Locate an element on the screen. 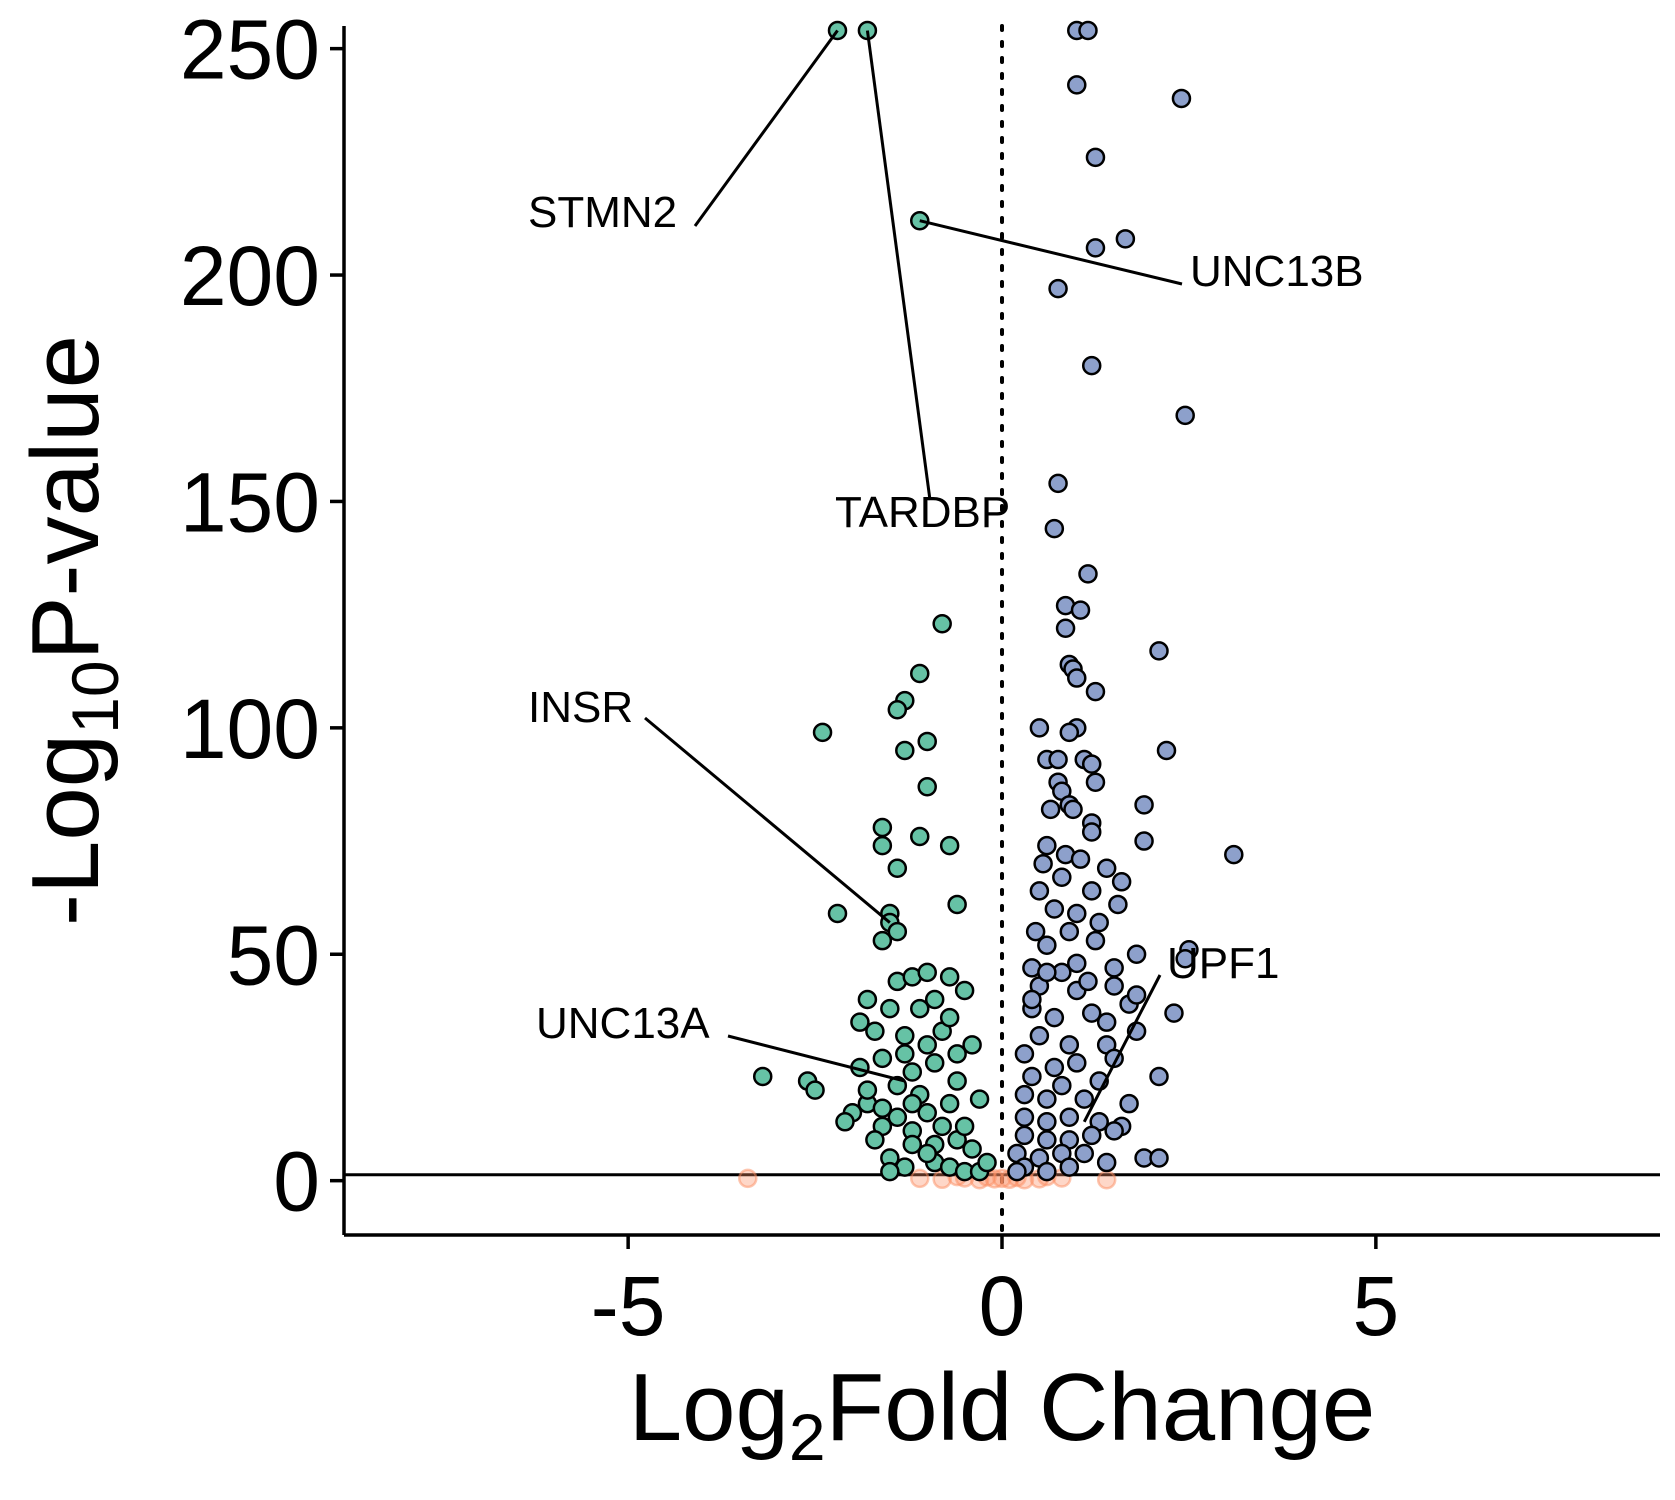 Image resolution: width=1675 pixels, height=1500 pixels. x-axis-title-sub: 2 is located at coordinates (807, 1437).